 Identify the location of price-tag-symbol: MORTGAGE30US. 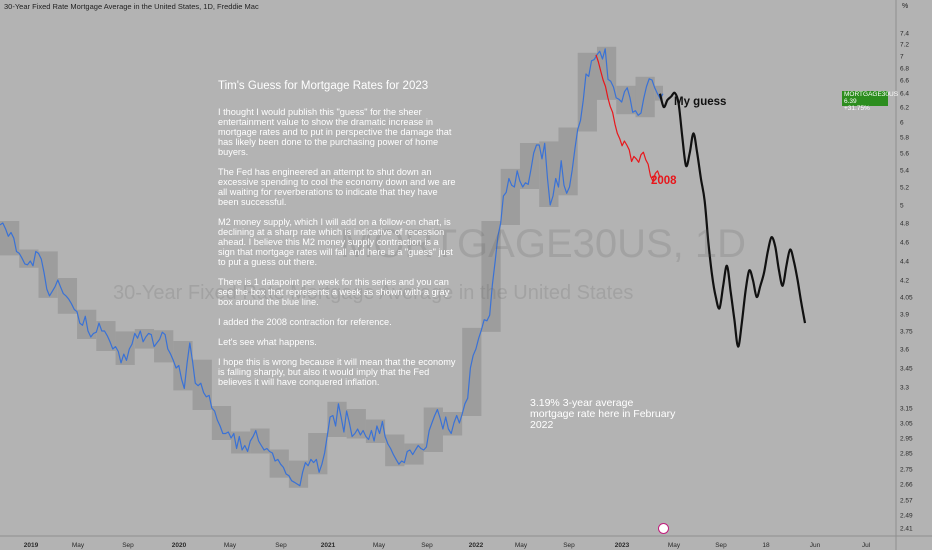
(871, 94).